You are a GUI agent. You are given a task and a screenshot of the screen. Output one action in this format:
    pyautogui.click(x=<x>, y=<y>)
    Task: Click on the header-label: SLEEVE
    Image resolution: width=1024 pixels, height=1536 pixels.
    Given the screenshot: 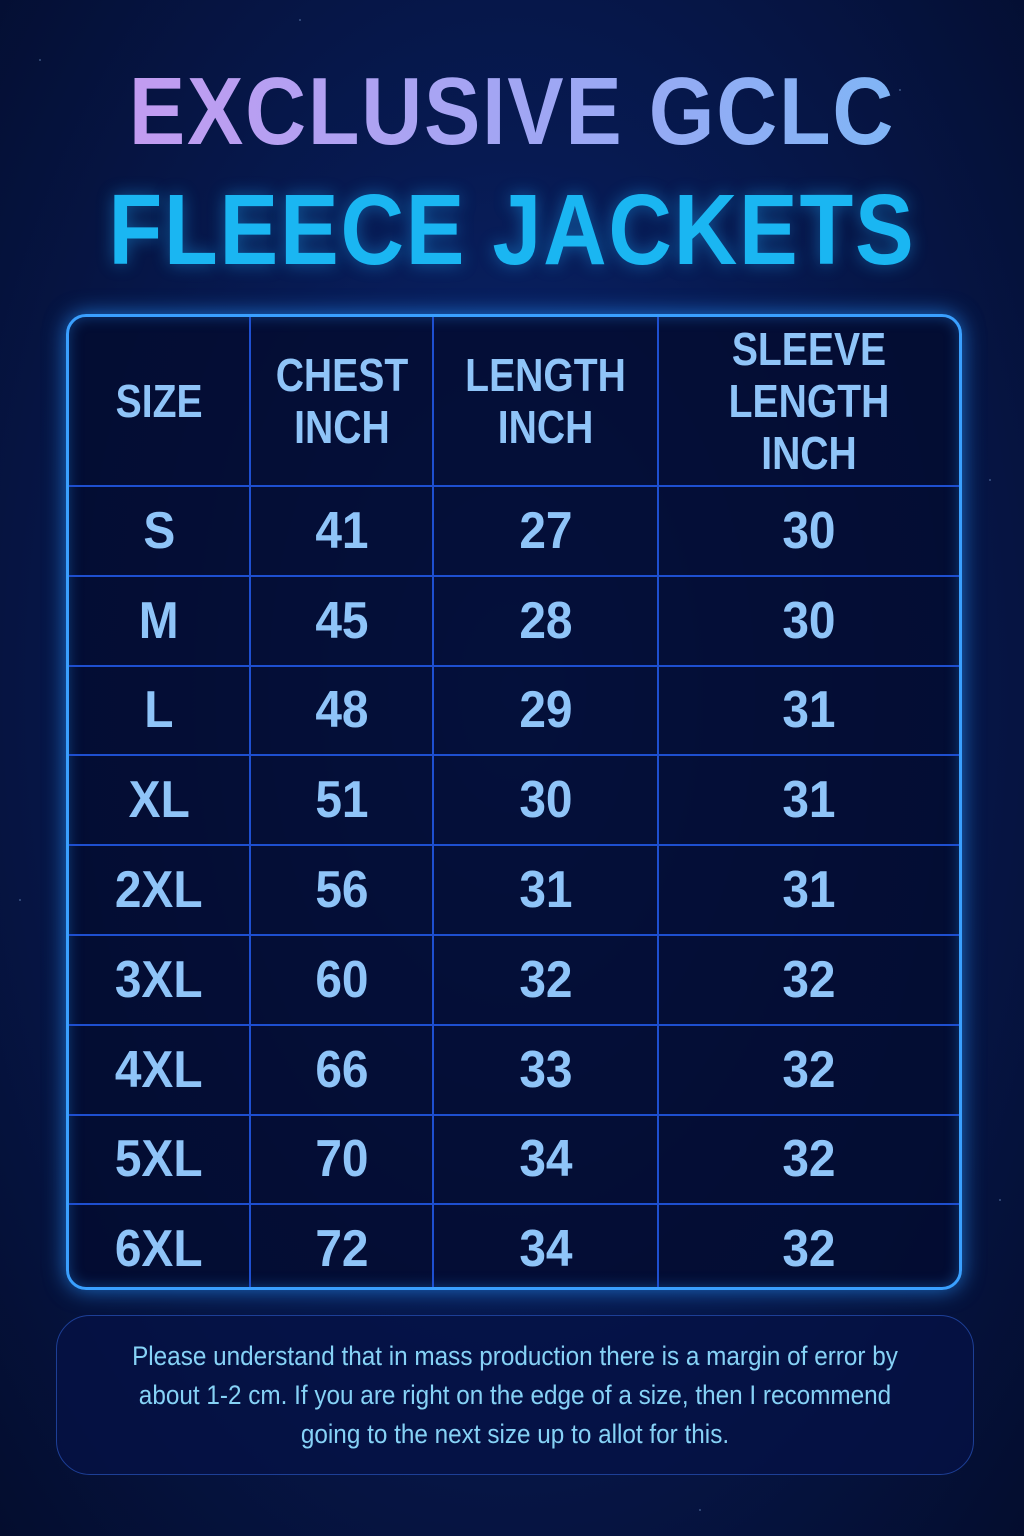 What is the action you would take?
    pyautogui.click(x=809, y=349)
    